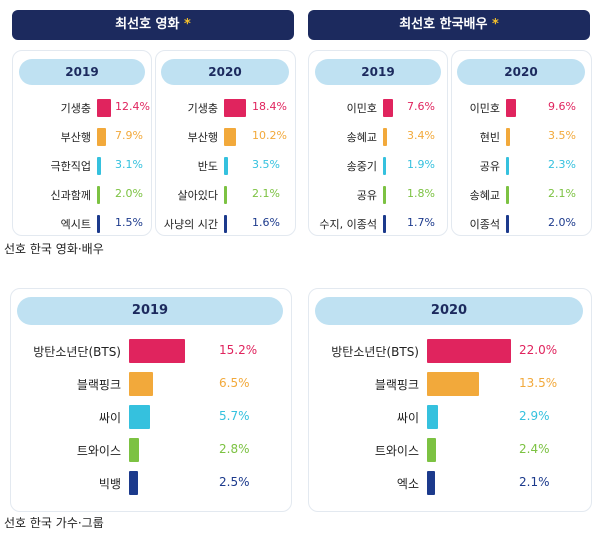 The width and height of the screenshot is (599, 539). I want to click on value-label: 2.9%, so click(534, 416).